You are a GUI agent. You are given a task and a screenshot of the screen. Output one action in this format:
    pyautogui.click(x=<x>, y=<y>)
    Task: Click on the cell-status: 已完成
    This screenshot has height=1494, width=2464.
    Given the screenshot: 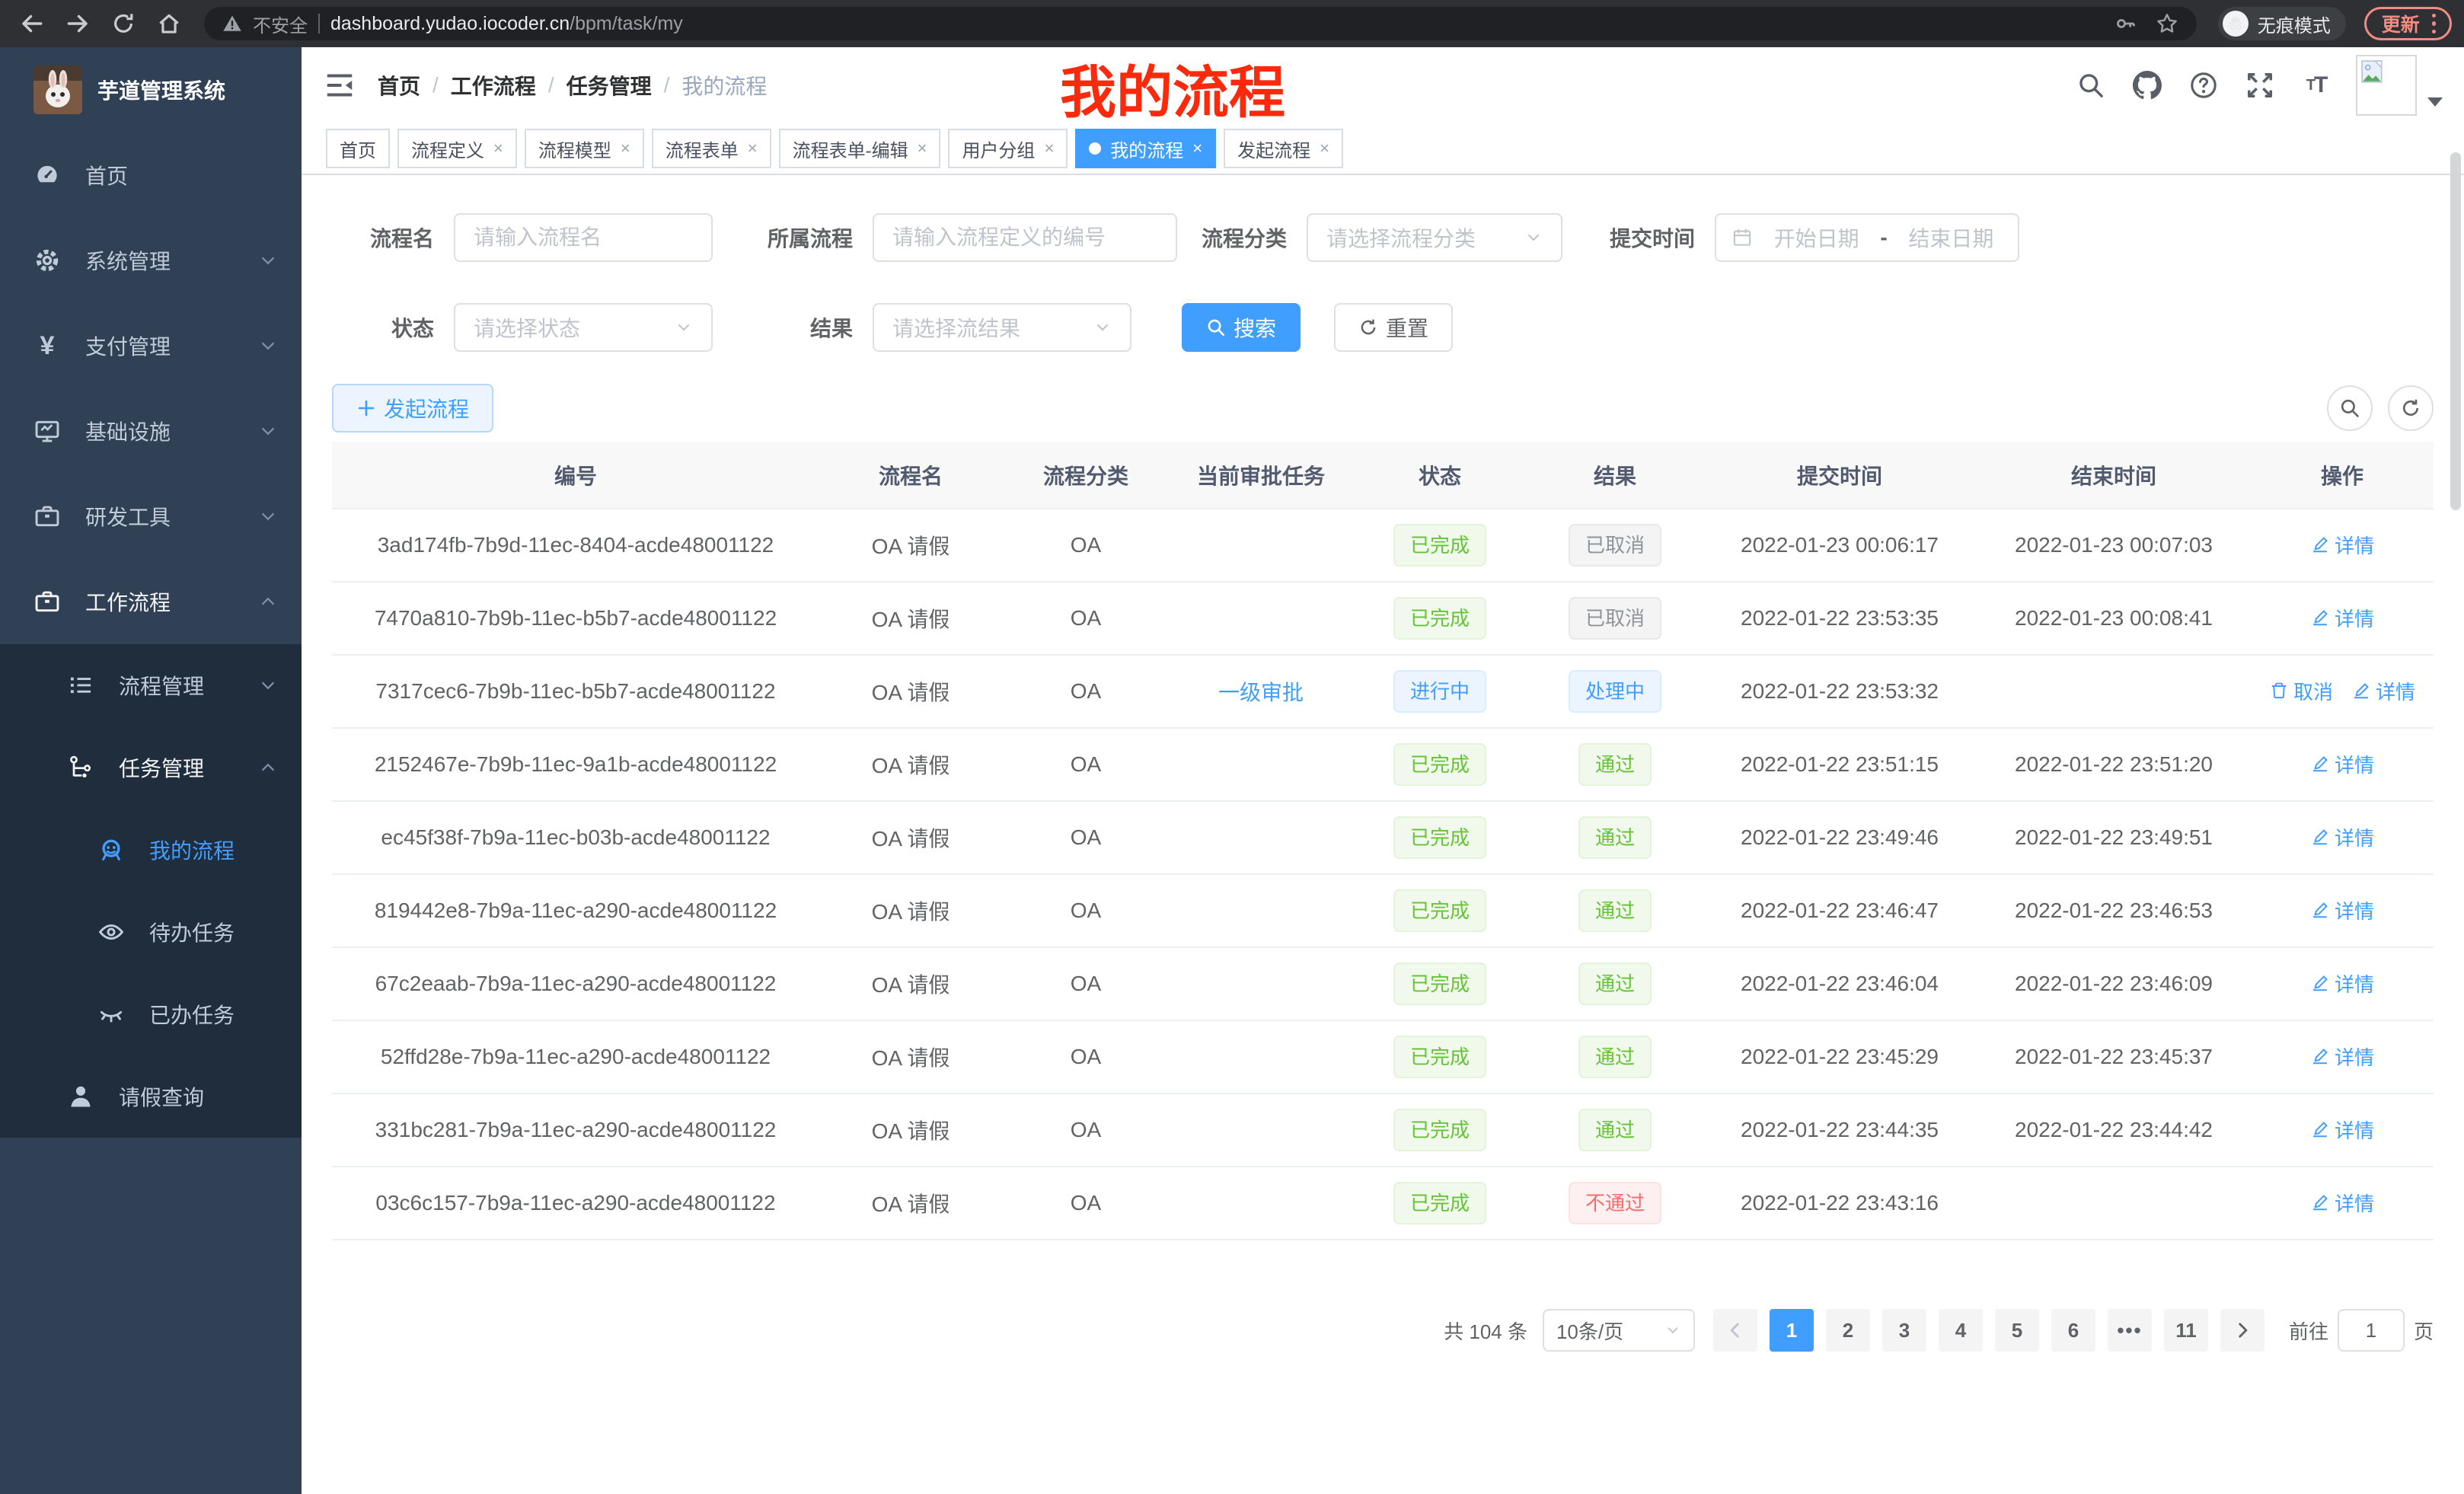 What is the action you would take?
    pyautogui.click(x=1439, y=546)
    